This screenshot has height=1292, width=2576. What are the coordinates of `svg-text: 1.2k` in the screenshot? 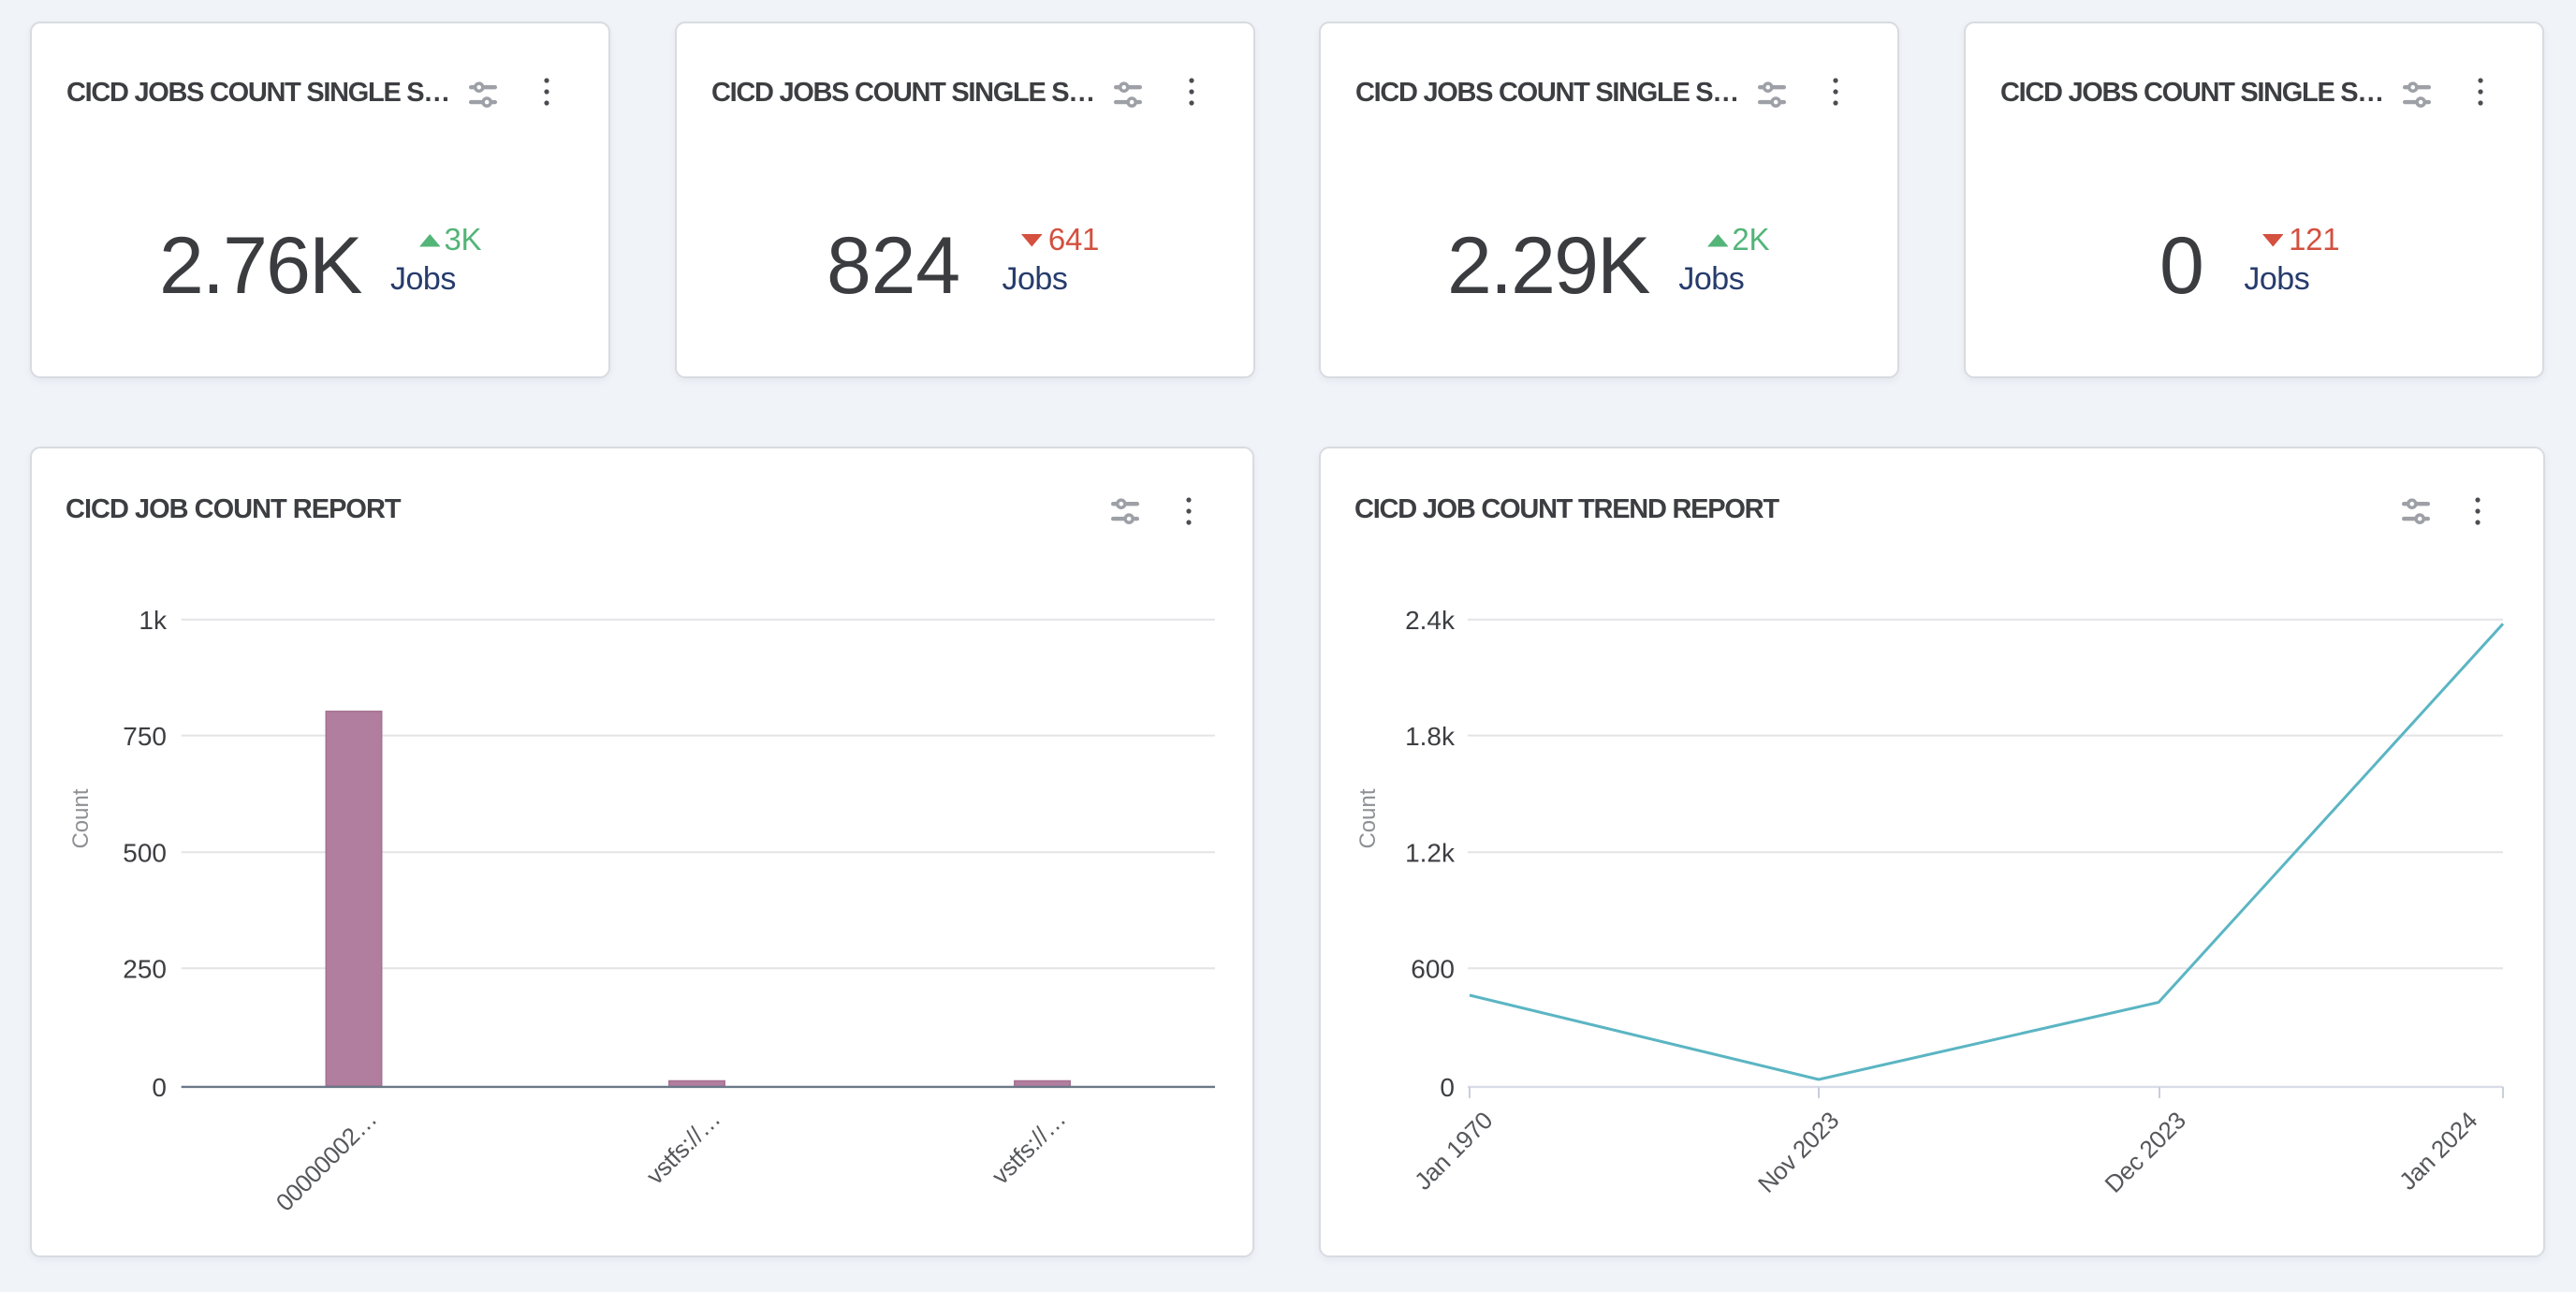 It's located at (1430, 853).